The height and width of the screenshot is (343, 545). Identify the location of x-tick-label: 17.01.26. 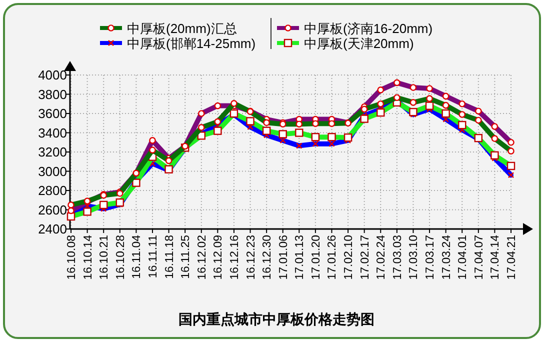
(332, 257).